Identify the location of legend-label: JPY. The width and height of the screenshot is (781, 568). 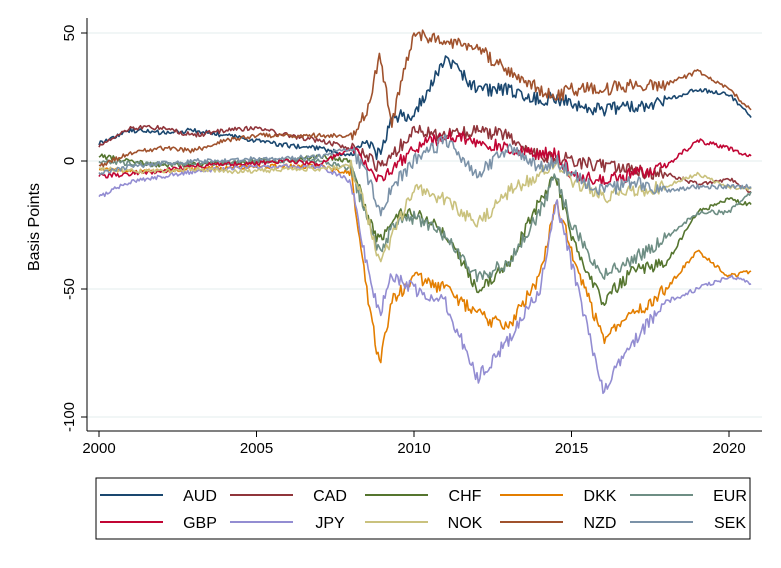
(330, 523).